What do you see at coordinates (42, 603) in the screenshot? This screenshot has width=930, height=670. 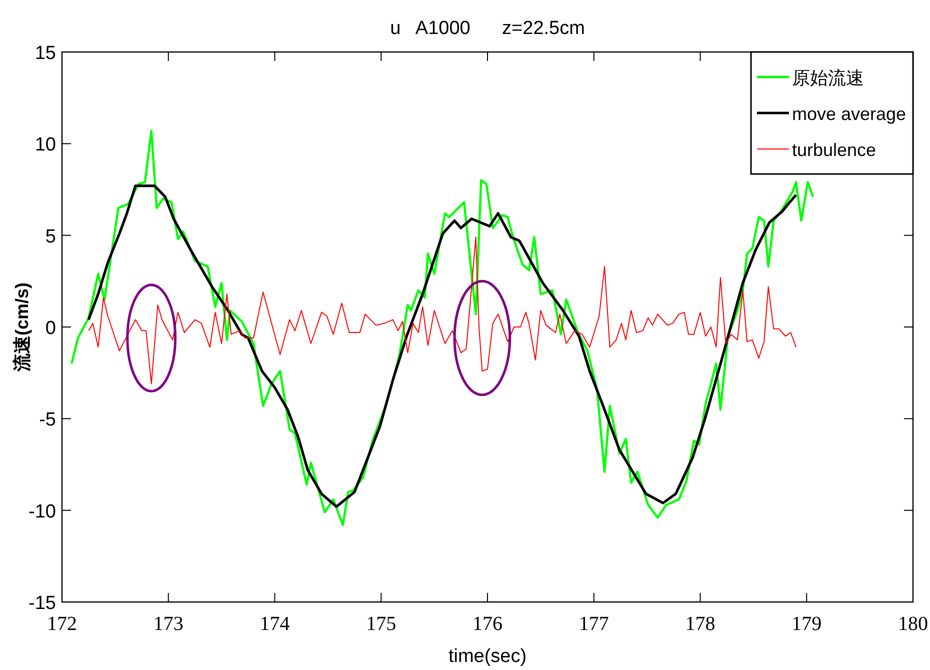 I see `y-tick-label: -15` at bounding box center [42, 603].